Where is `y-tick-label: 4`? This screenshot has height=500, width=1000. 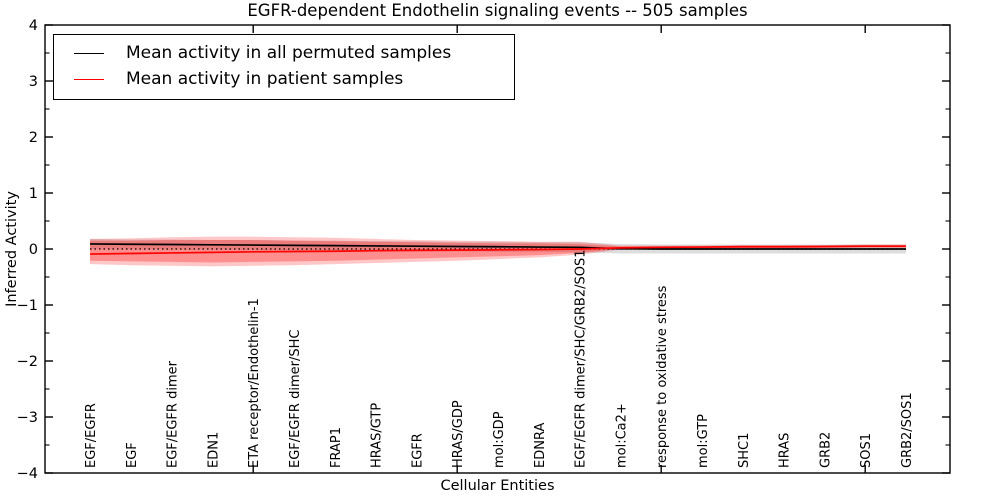 y-tick-label: 4 is located at coordinates (33, 26).